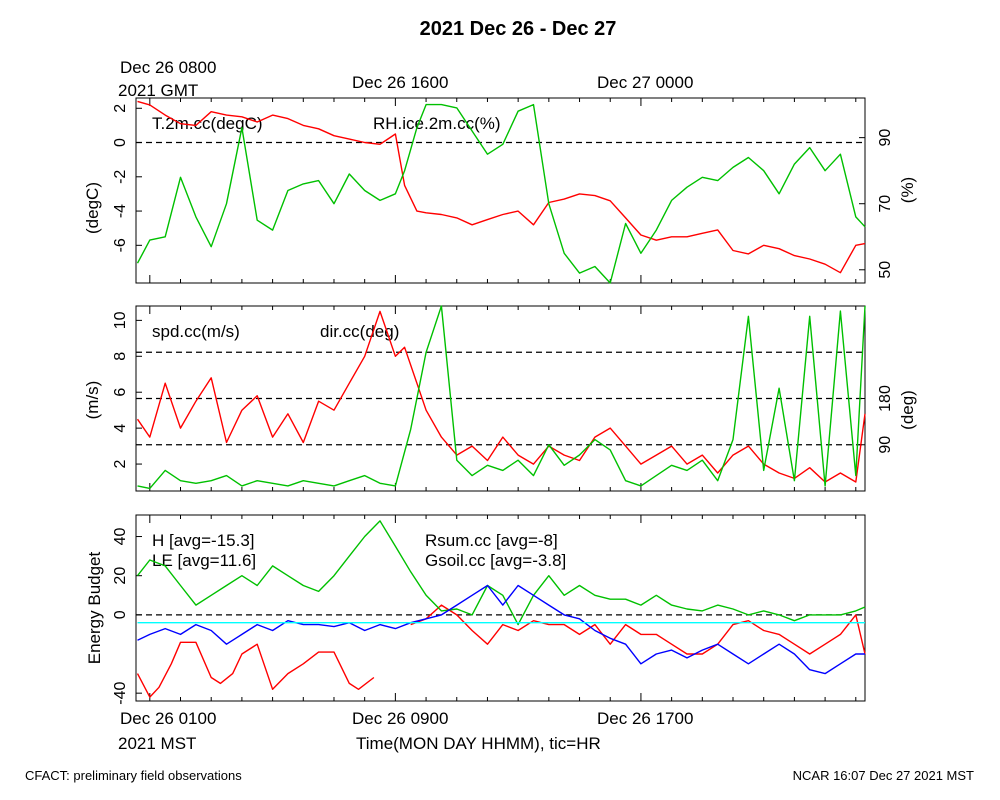 This screenshot has height=800, width=1000. What do you see at coordinates (204, 560) in the screenshot?
I see `legend-le: LE [avg=11.6]` at bounding box center [204, 560].